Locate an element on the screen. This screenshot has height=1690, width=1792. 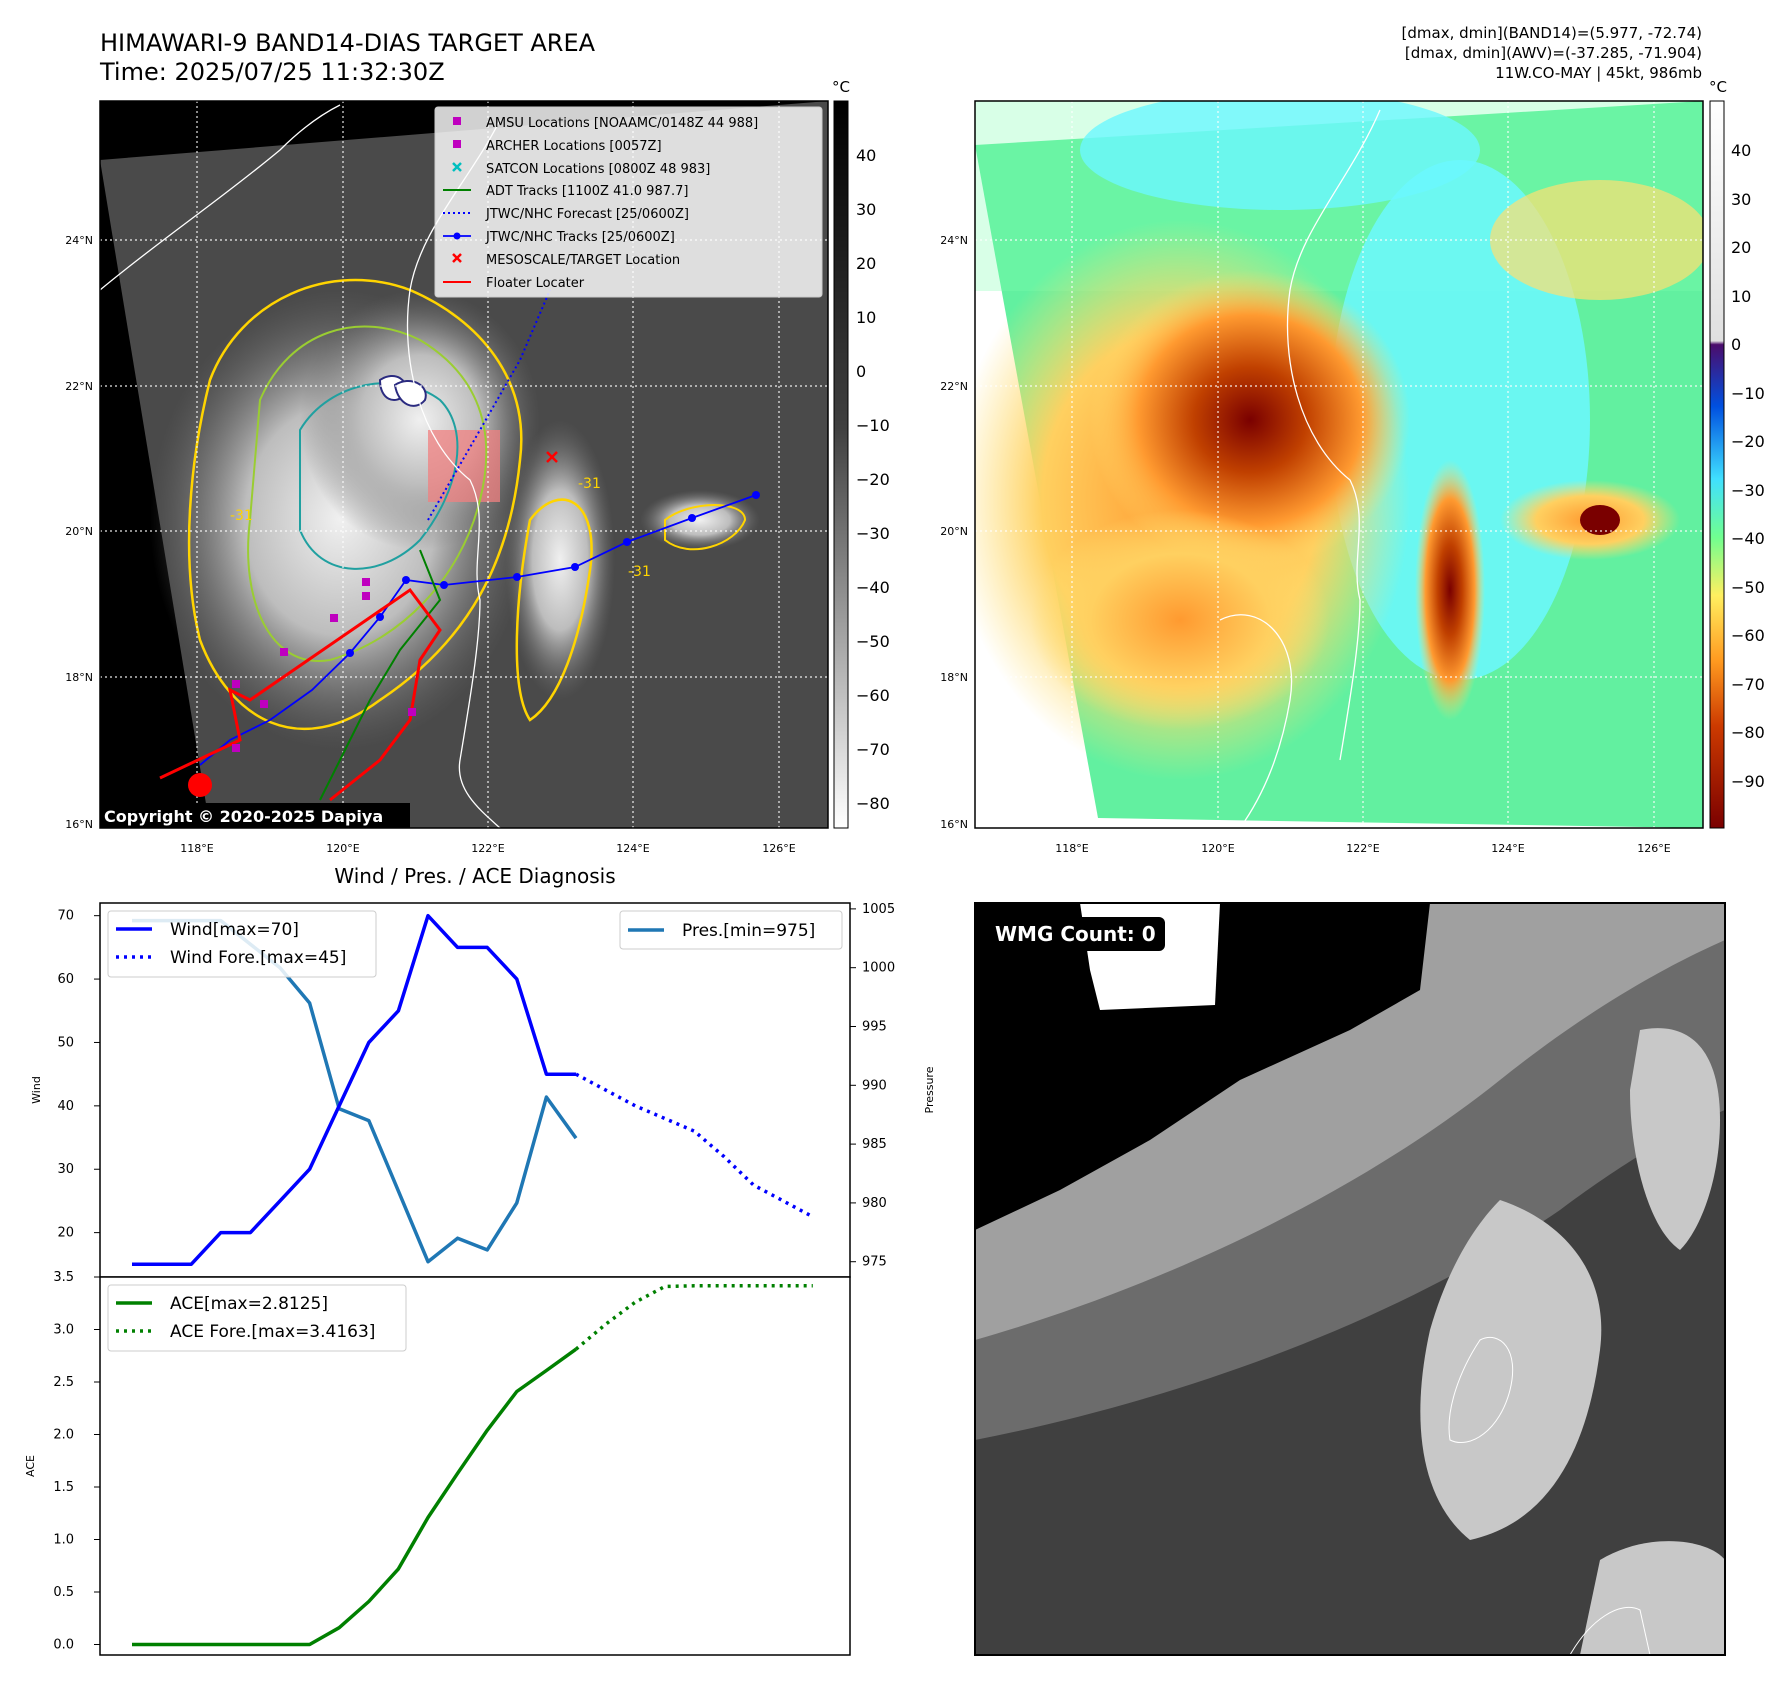
wind-legend: Wind[max=70] Wind Fore.[max=45] is located at coordinates (242, 944).